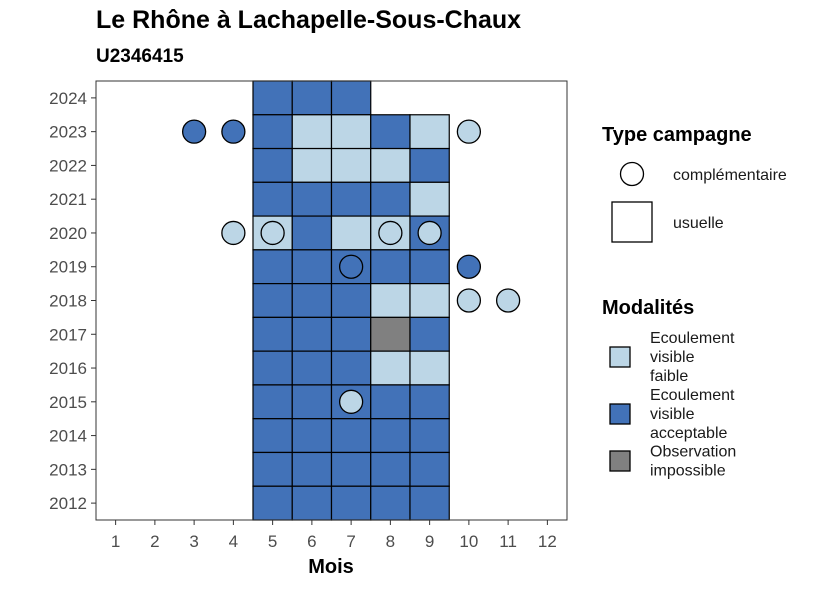 This screenshot has width=826, height=590. I want to click on y-tick-label: 2016, so click(68, 368).